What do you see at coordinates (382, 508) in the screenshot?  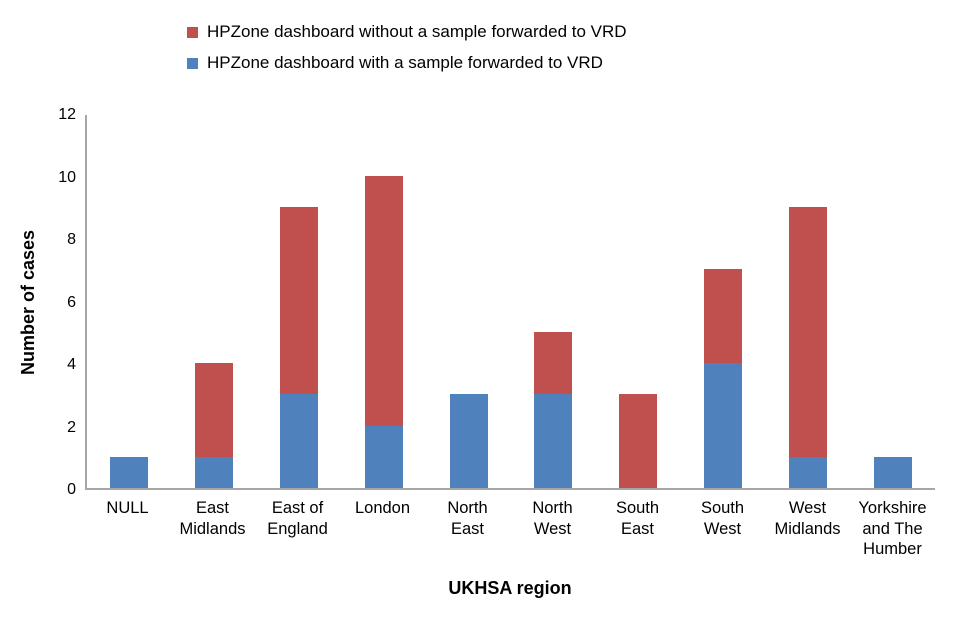 I see `x-category-label: London` at bounding box center [382, 508].